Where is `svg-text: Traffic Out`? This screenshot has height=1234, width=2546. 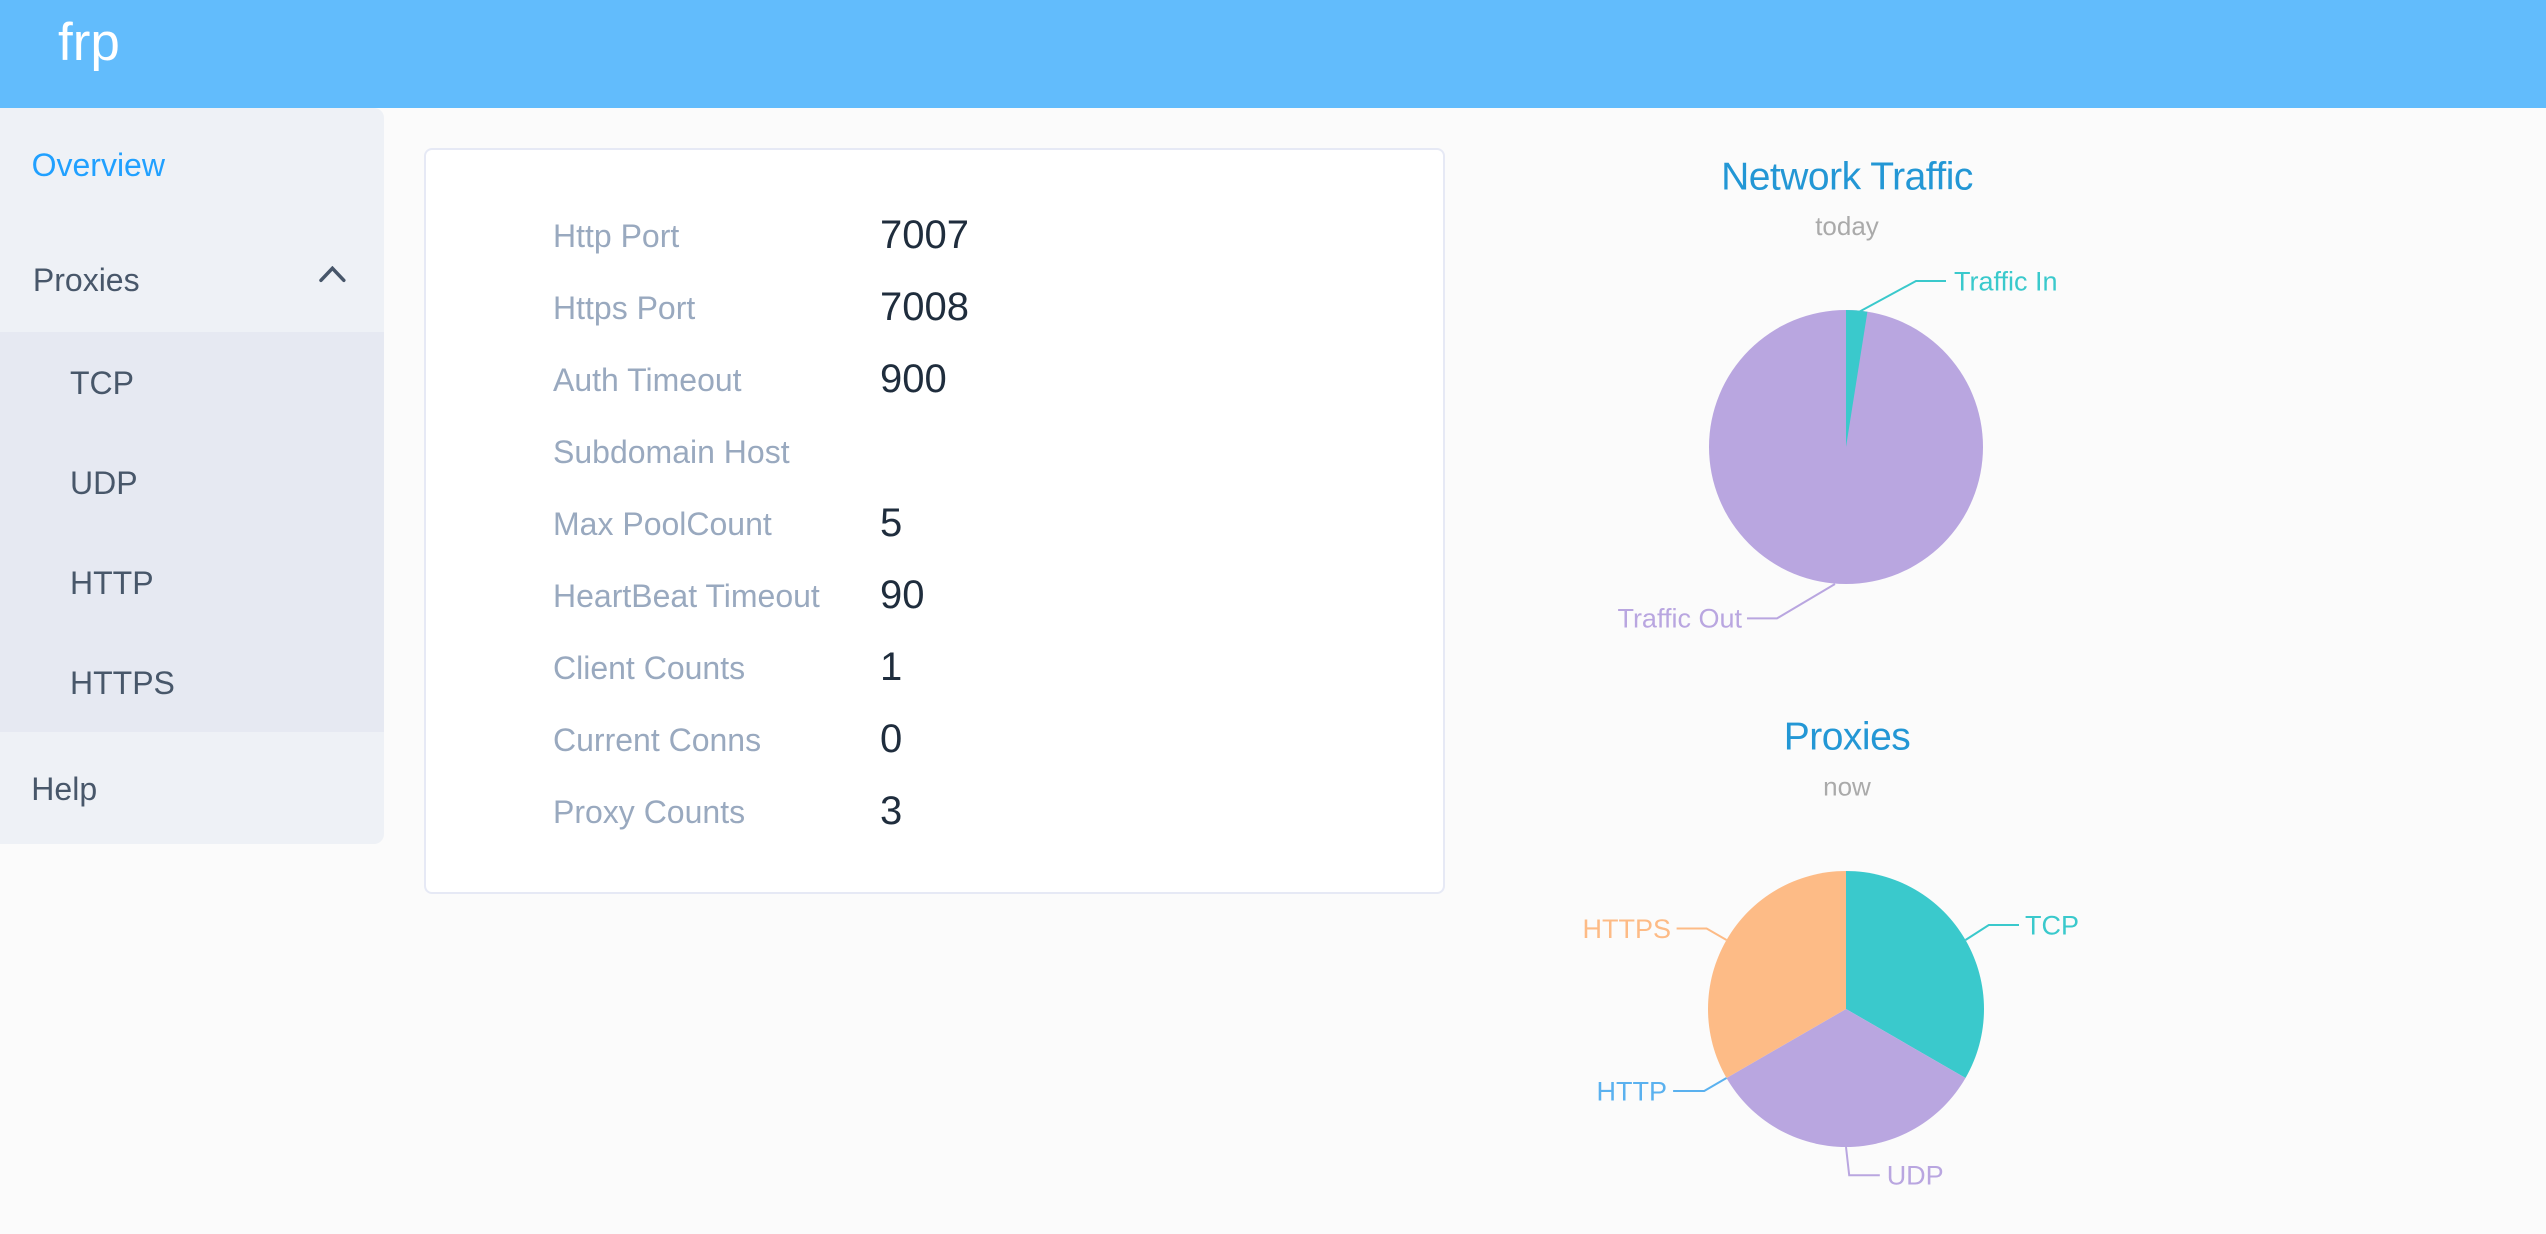
svg-text: Traffic Out is located at coordinates (1679, 619).